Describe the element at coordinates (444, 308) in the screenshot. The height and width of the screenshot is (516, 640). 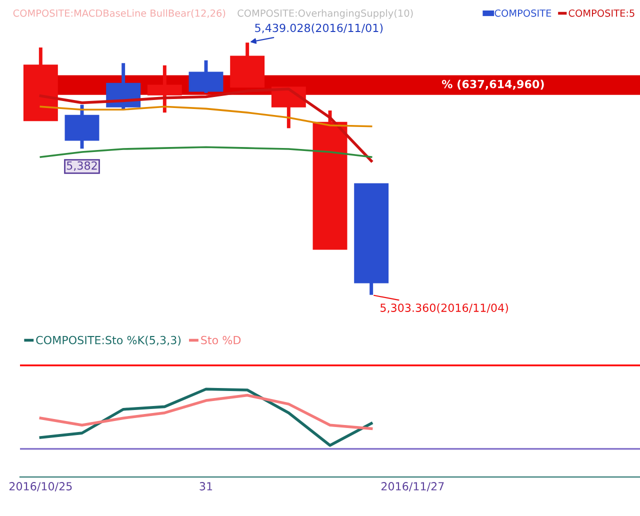
I see `text: 5,303.360(2016/11/04)` at that location.